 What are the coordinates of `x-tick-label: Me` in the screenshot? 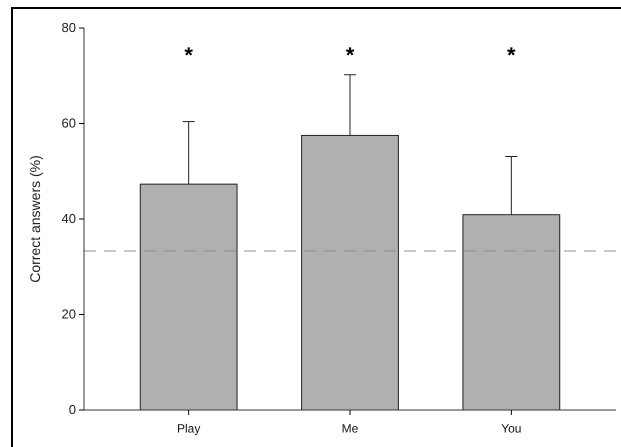 It's located at (350, 428).